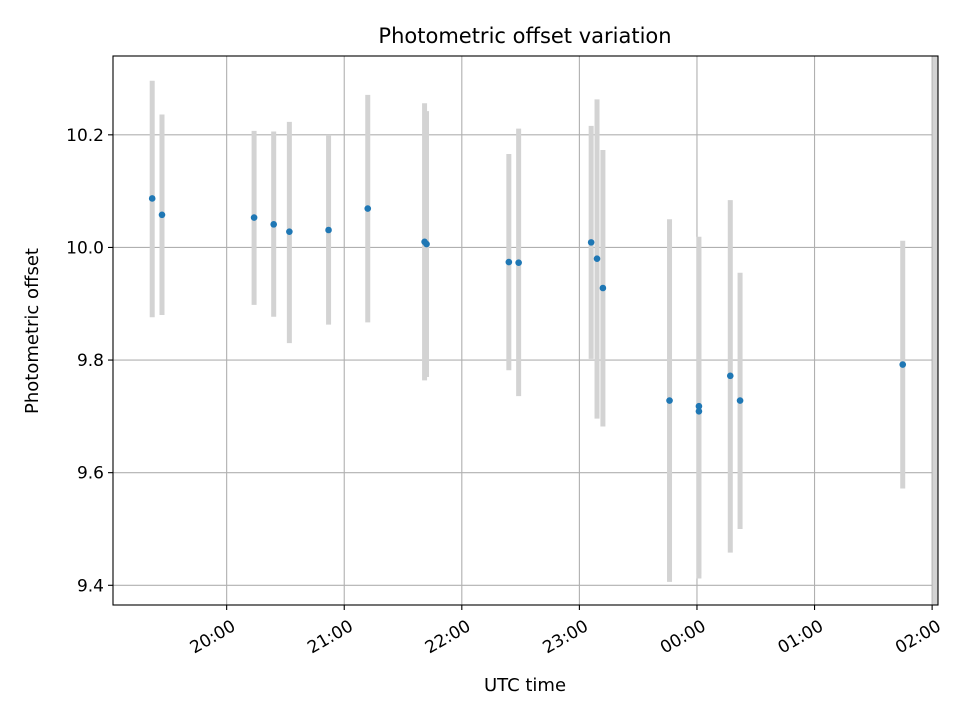  Describe the element at coordinates (85, 136) in the screenshot. I see `y-tick-label: 10.2` at that location.